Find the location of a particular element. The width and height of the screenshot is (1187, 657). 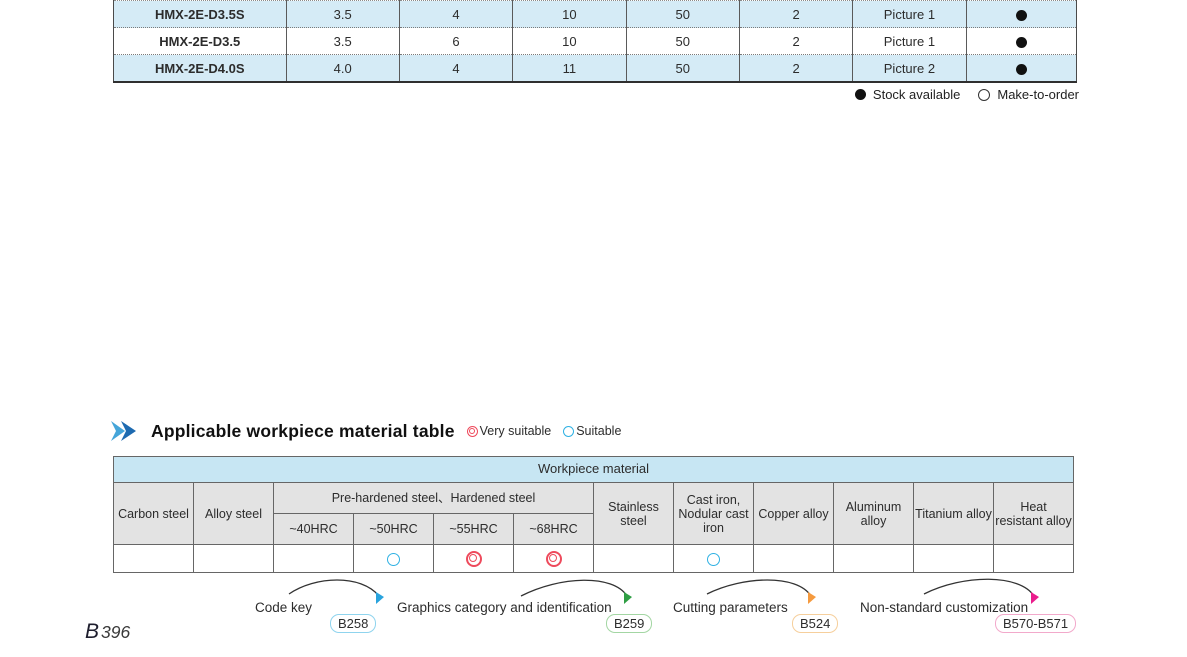

value-cell: 11 is located at coordinates (569, 68).